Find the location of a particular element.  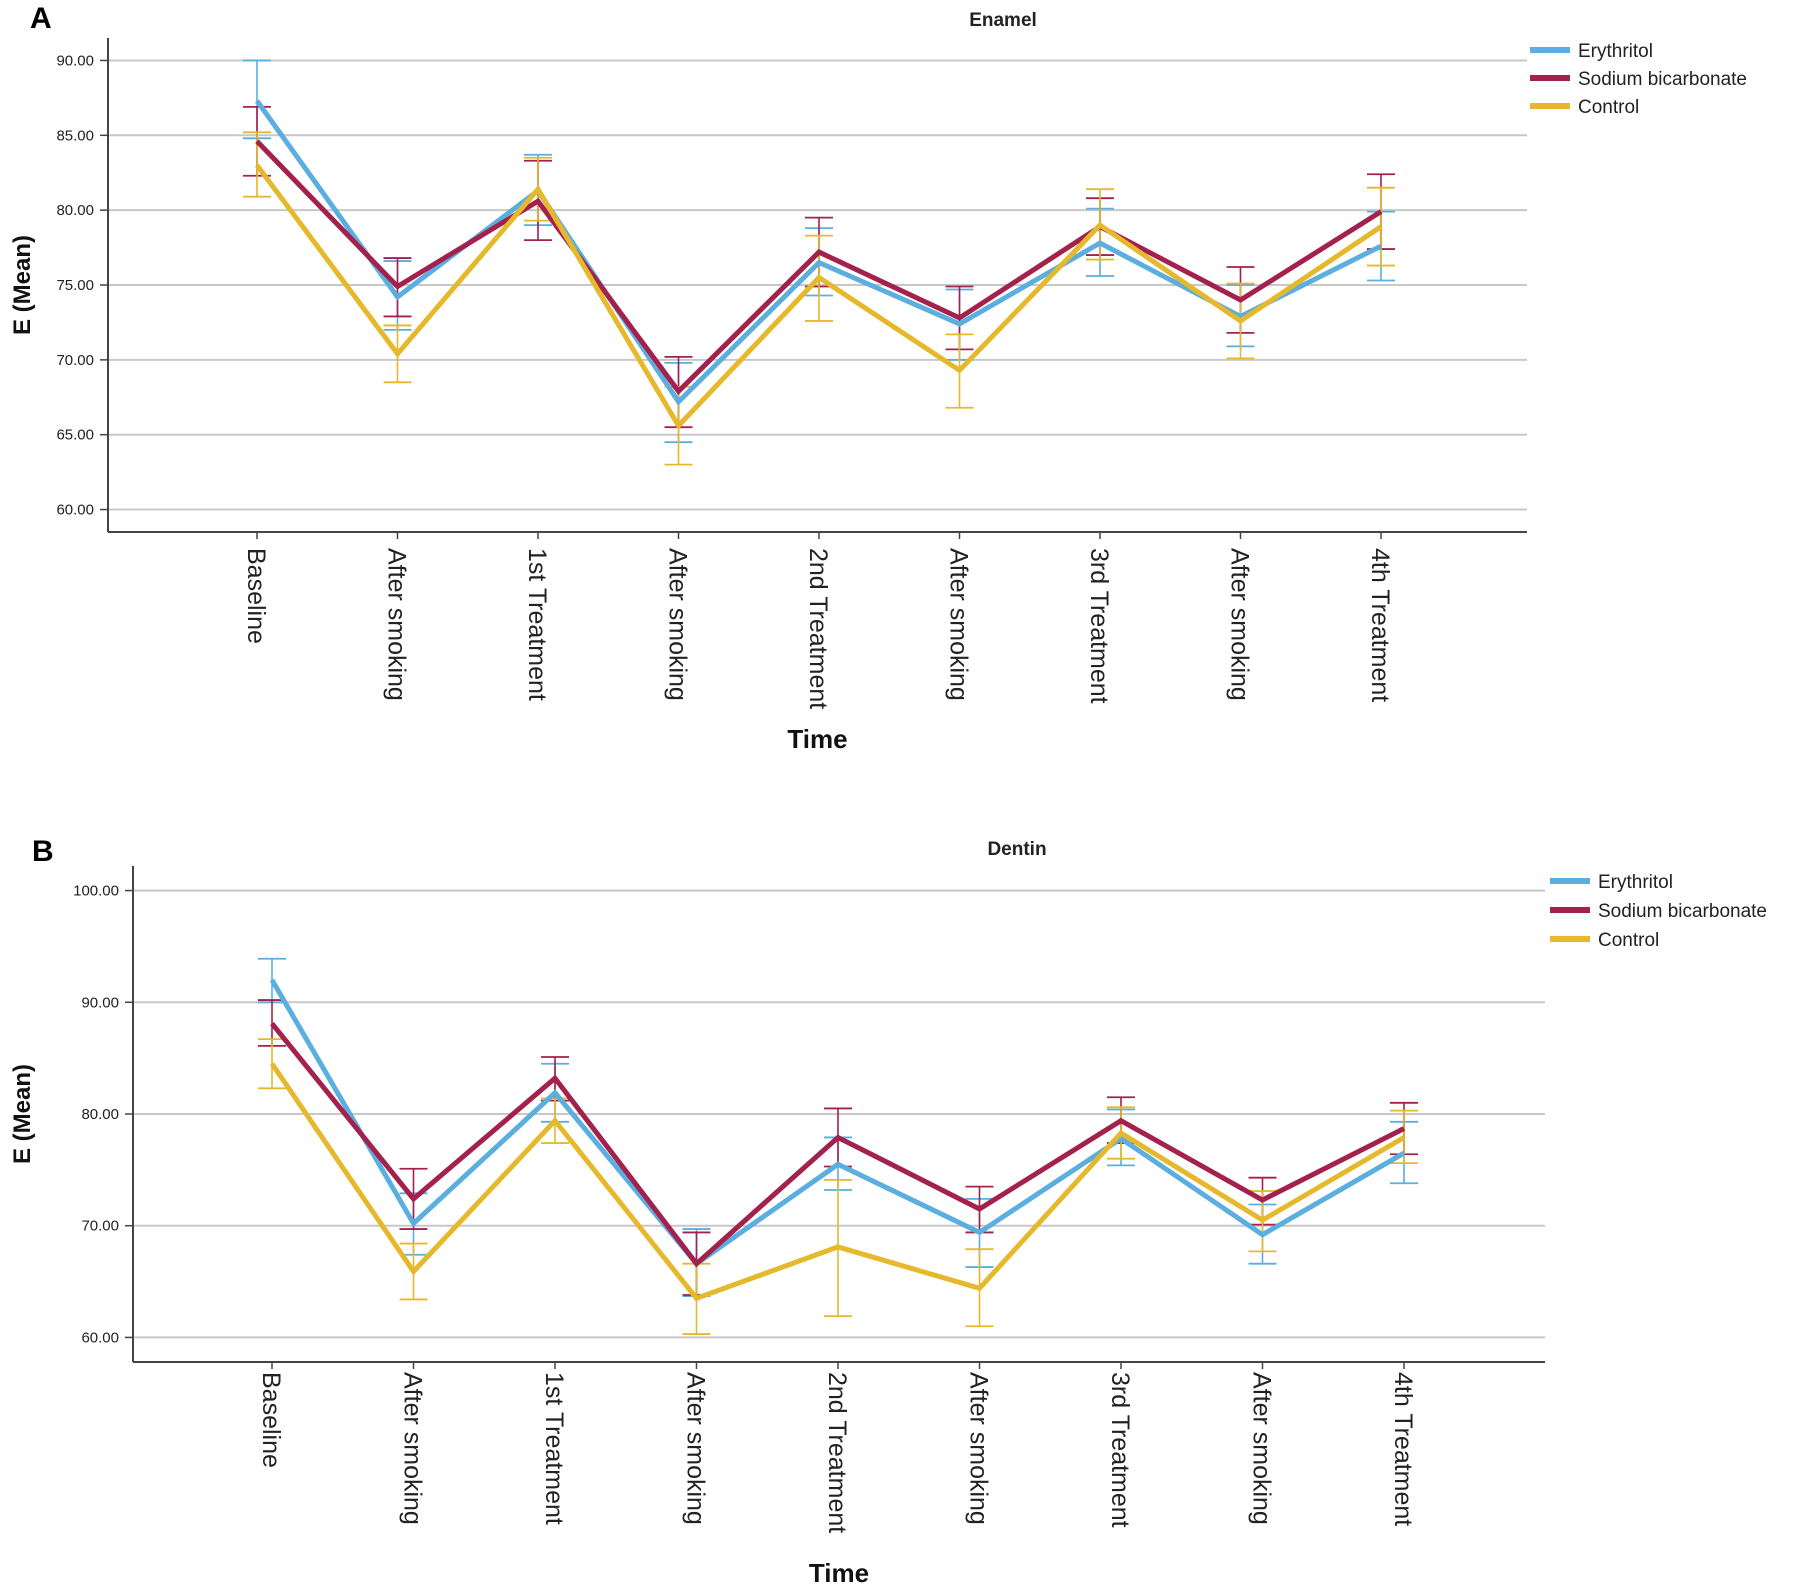

chart-title: Dentin is located at coordinates (1016, 849).